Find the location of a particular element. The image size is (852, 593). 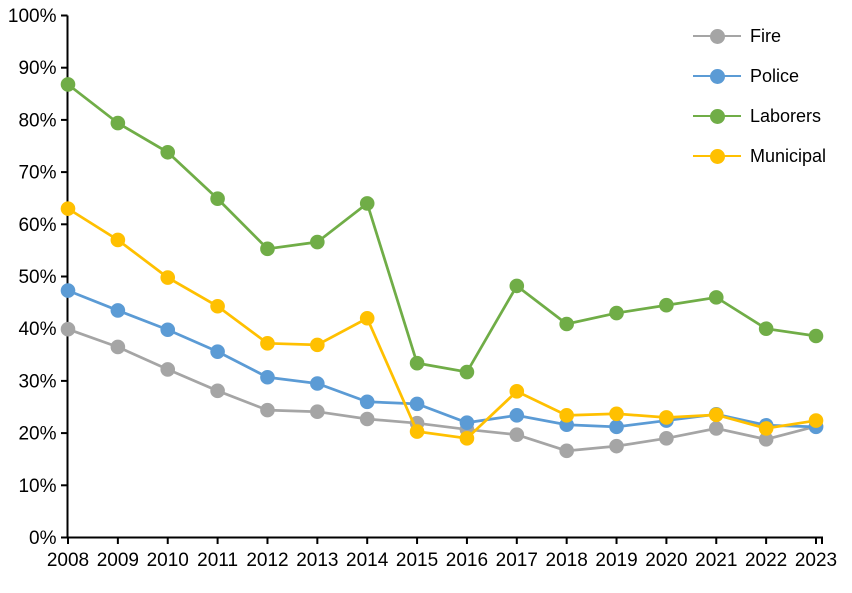

x-tick-label: 2017 is located at coordinates (517, 560).